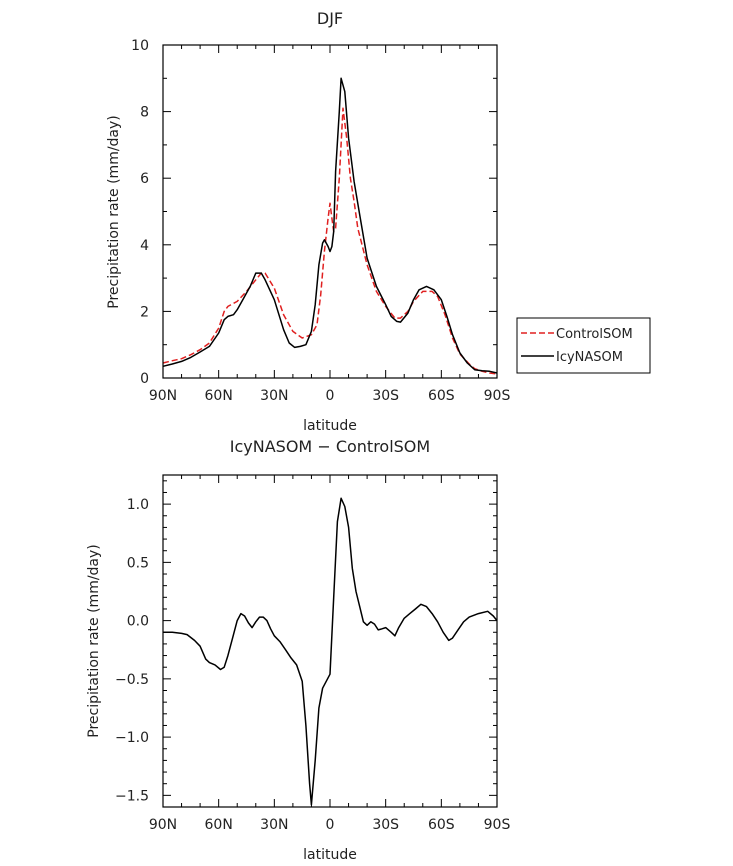 This screenshot has height=866, width=733. Describe the element at coordinates (144, 246) in the screenshot. I see `y-tick-label: 4` at that location.